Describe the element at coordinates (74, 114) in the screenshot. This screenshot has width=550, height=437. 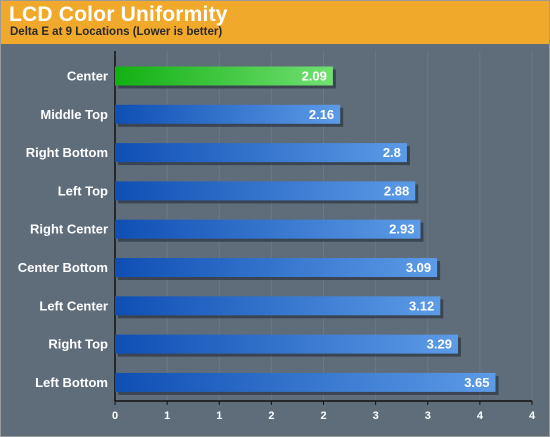
I see `category-label: Middle Top` at that location.